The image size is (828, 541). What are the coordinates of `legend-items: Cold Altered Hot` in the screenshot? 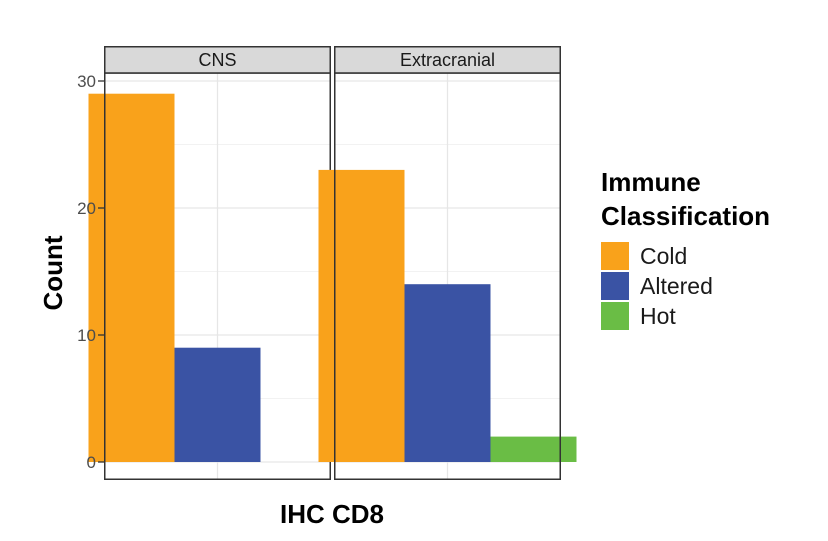 It's located at (657, 286).